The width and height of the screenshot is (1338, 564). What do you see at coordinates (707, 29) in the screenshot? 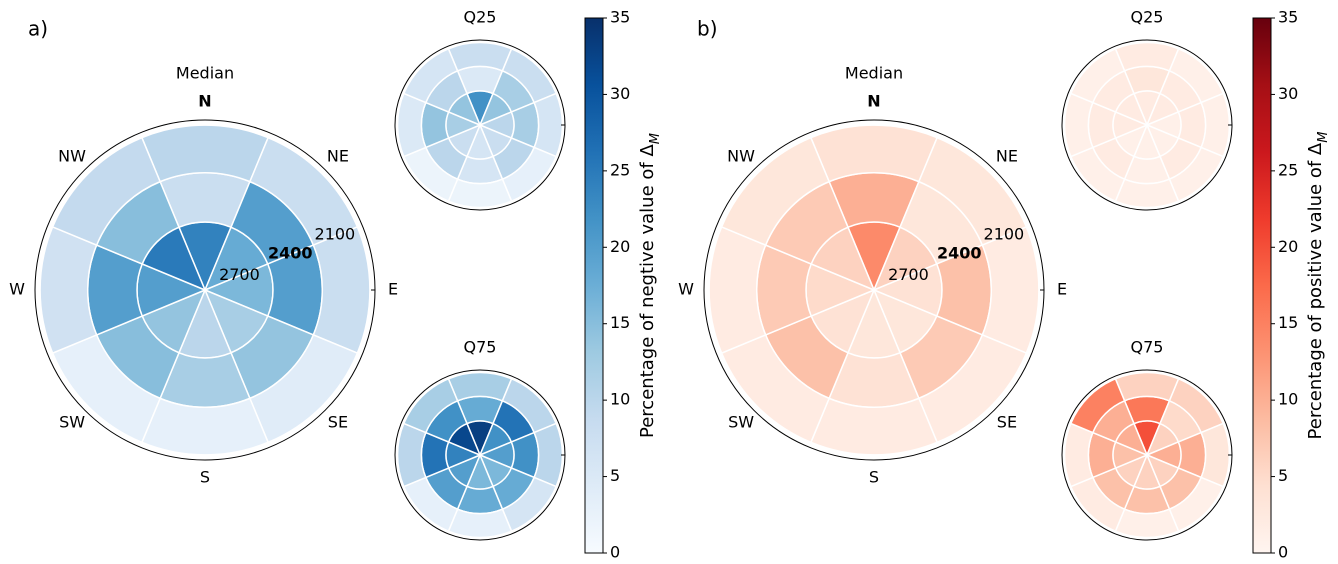
I see `panel-label: b)` at bounding box center [707, 29].